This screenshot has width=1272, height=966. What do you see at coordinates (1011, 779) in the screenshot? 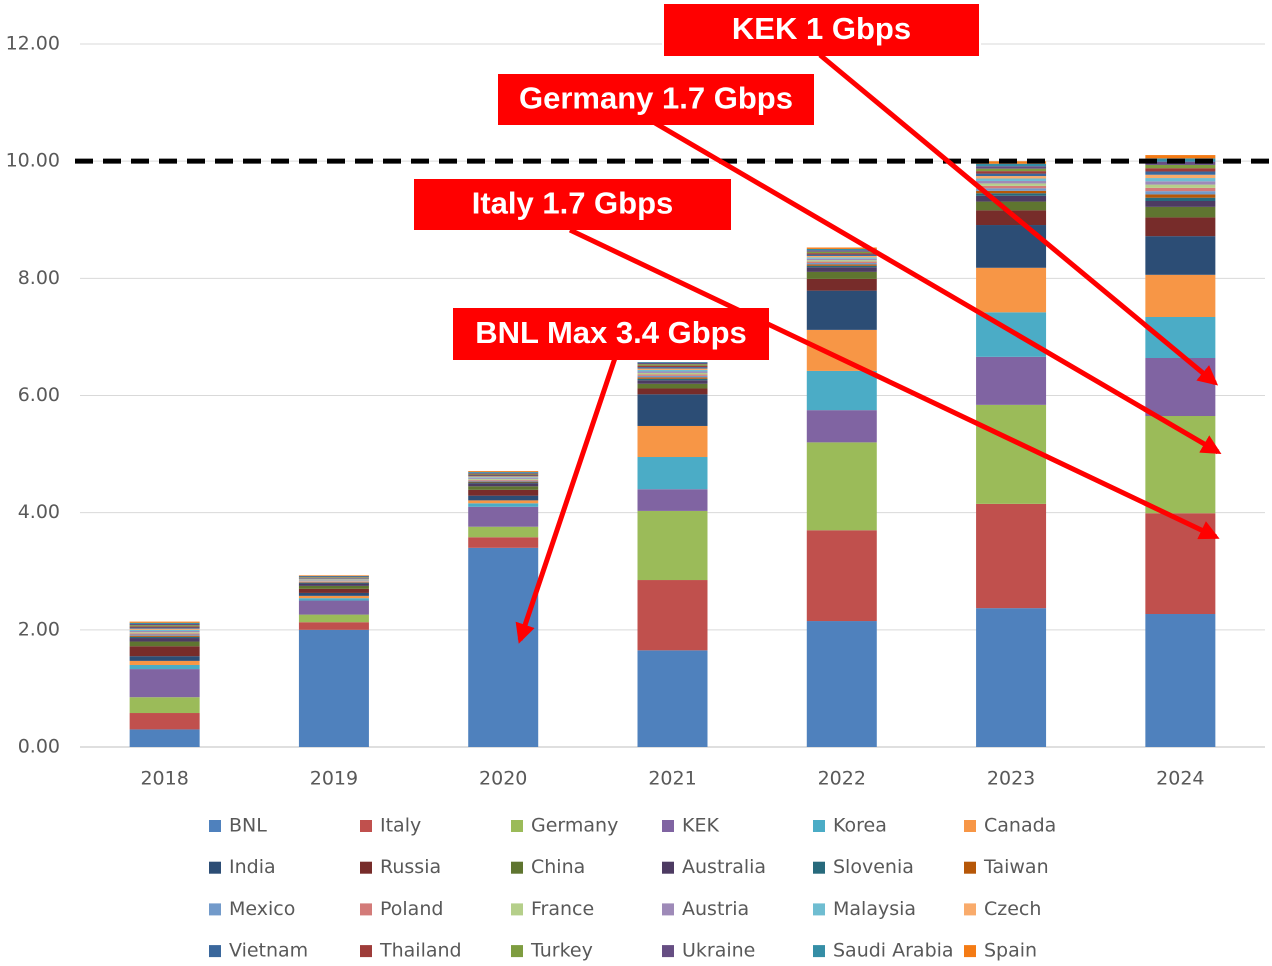
I see `x-tick-label: 2023` at bounding box center [1011, 779].